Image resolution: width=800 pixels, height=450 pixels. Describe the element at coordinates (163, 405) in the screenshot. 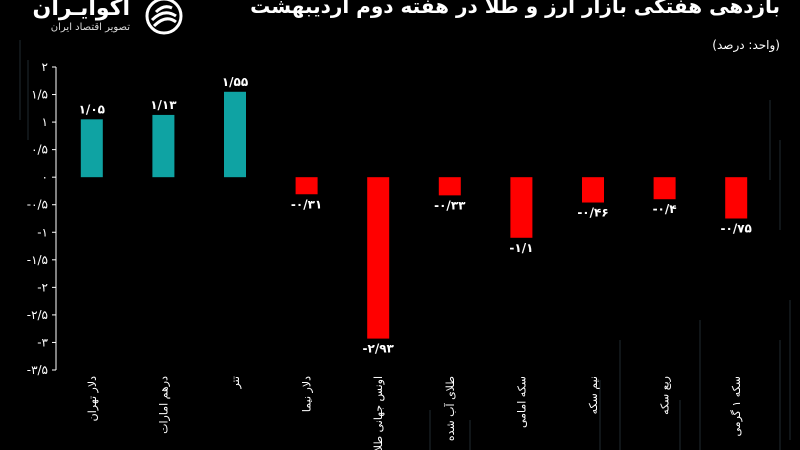

I see `category-label: درهم امارات` at that location.